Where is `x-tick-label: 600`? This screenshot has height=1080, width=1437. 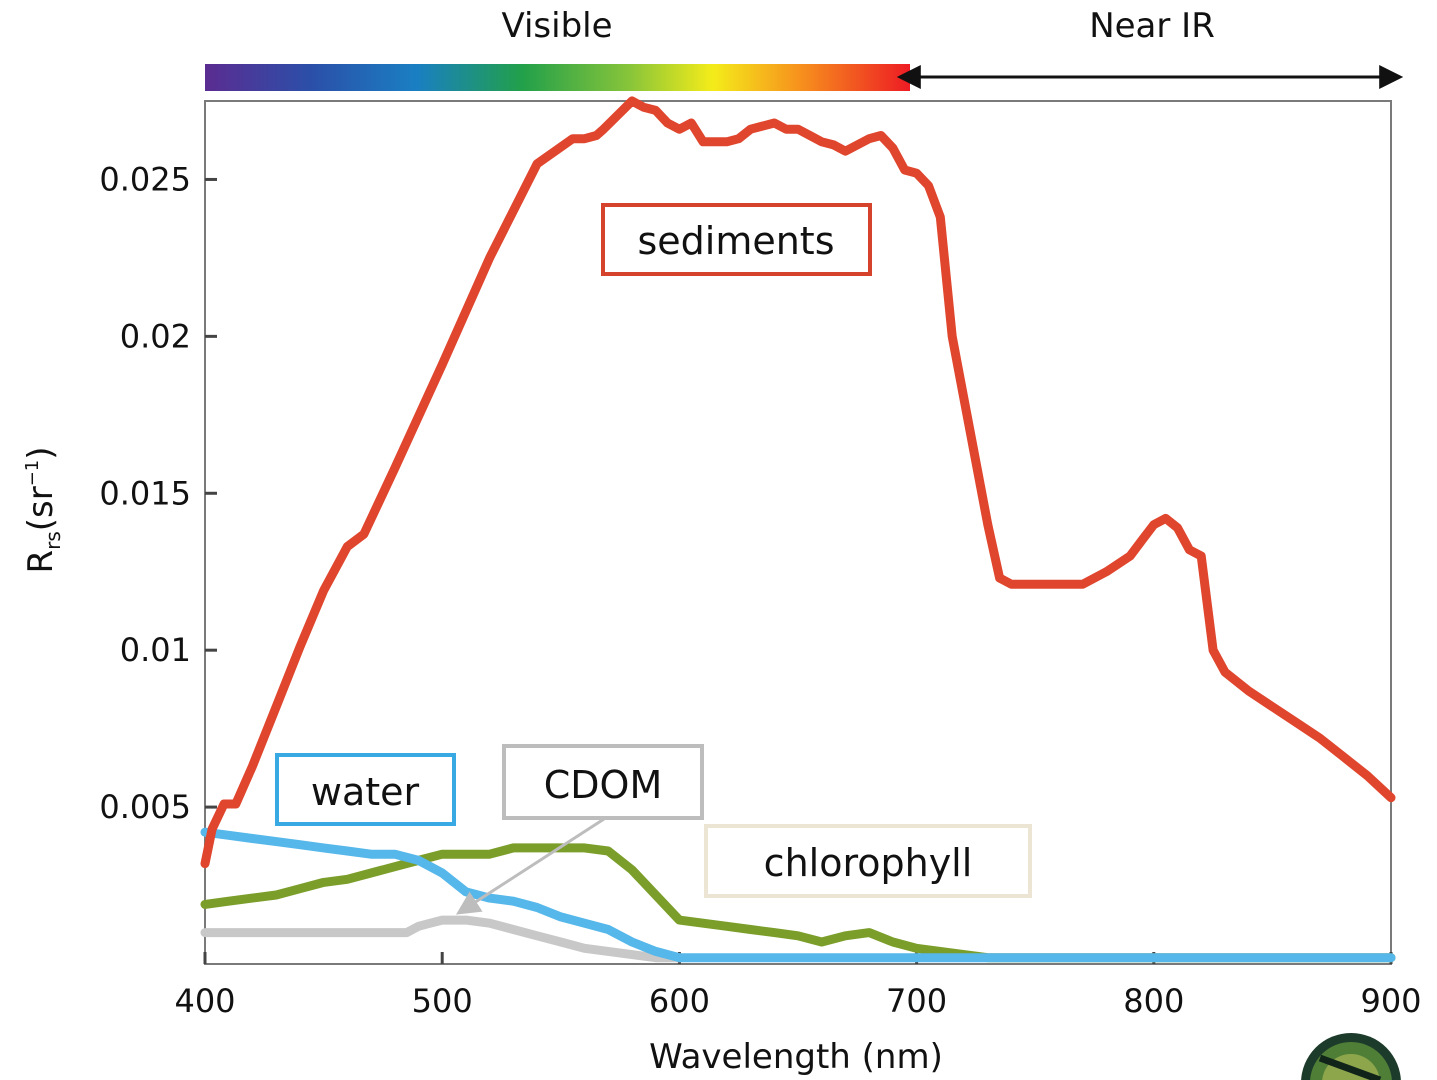
x-tick-label: 600 is located at coordinates (679, 1001).